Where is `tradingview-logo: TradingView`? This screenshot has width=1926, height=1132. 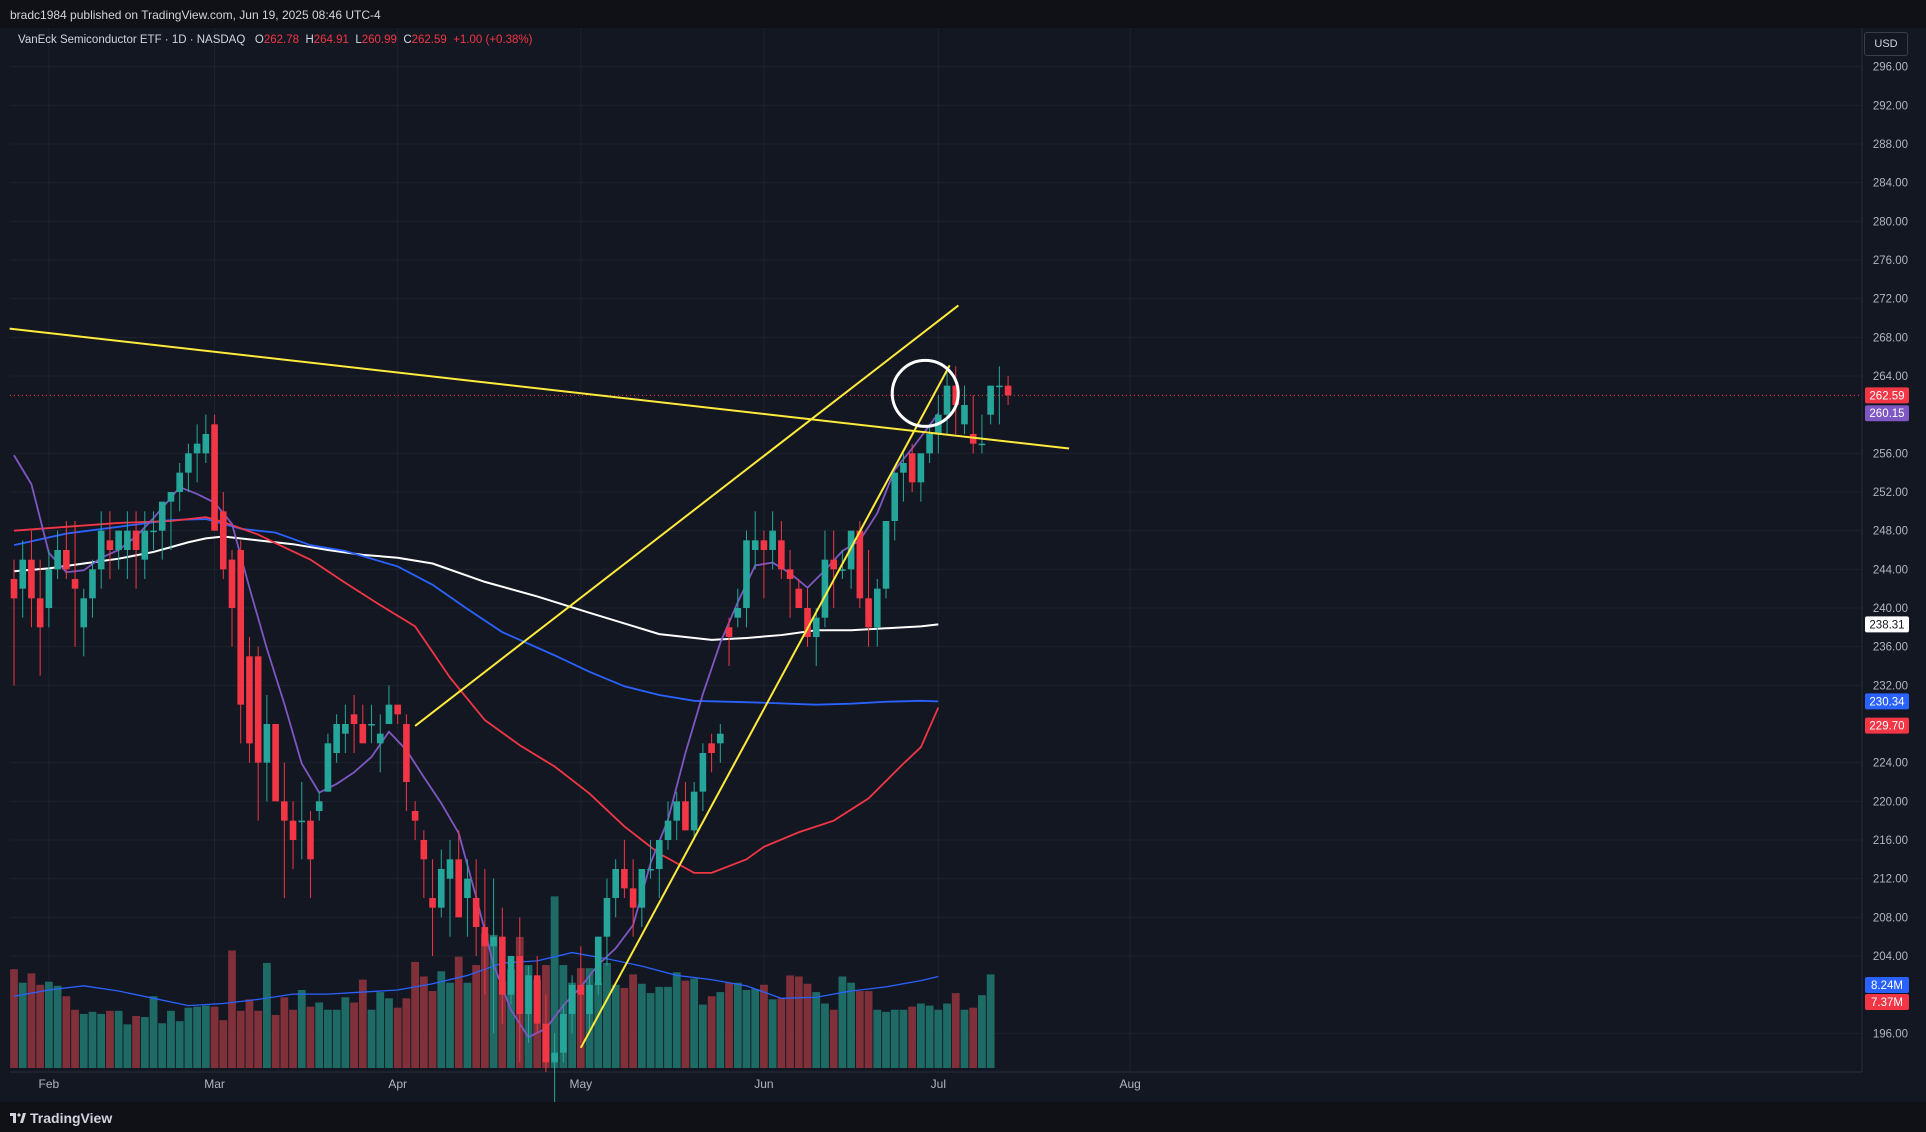
tradingview-logo: TradingView is located at coordinates (61, 1118).